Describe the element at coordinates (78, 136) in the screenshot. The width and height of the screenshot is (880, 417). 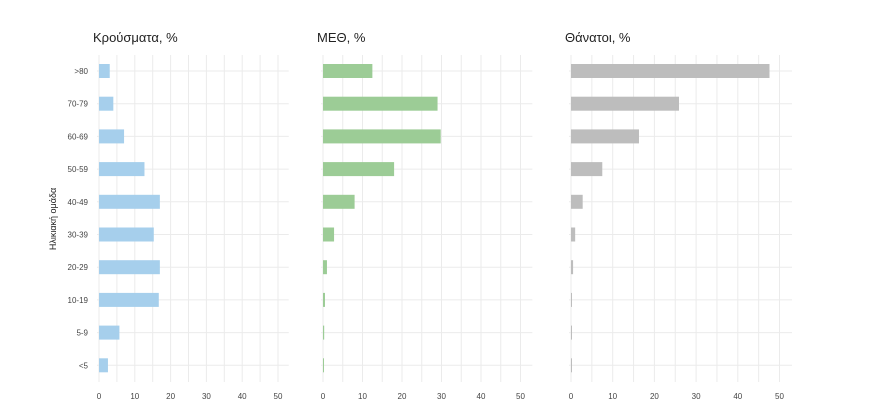
I see `y-tick-label: 60-69` at that location.